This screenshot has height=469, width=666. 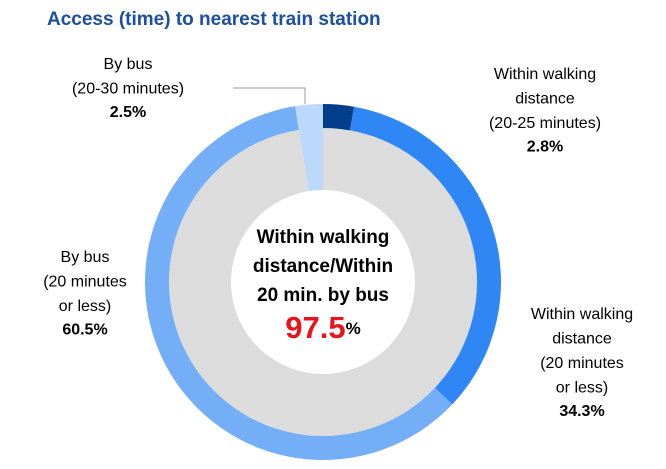 I want to click on leader-line, so click(x=269, y=95).